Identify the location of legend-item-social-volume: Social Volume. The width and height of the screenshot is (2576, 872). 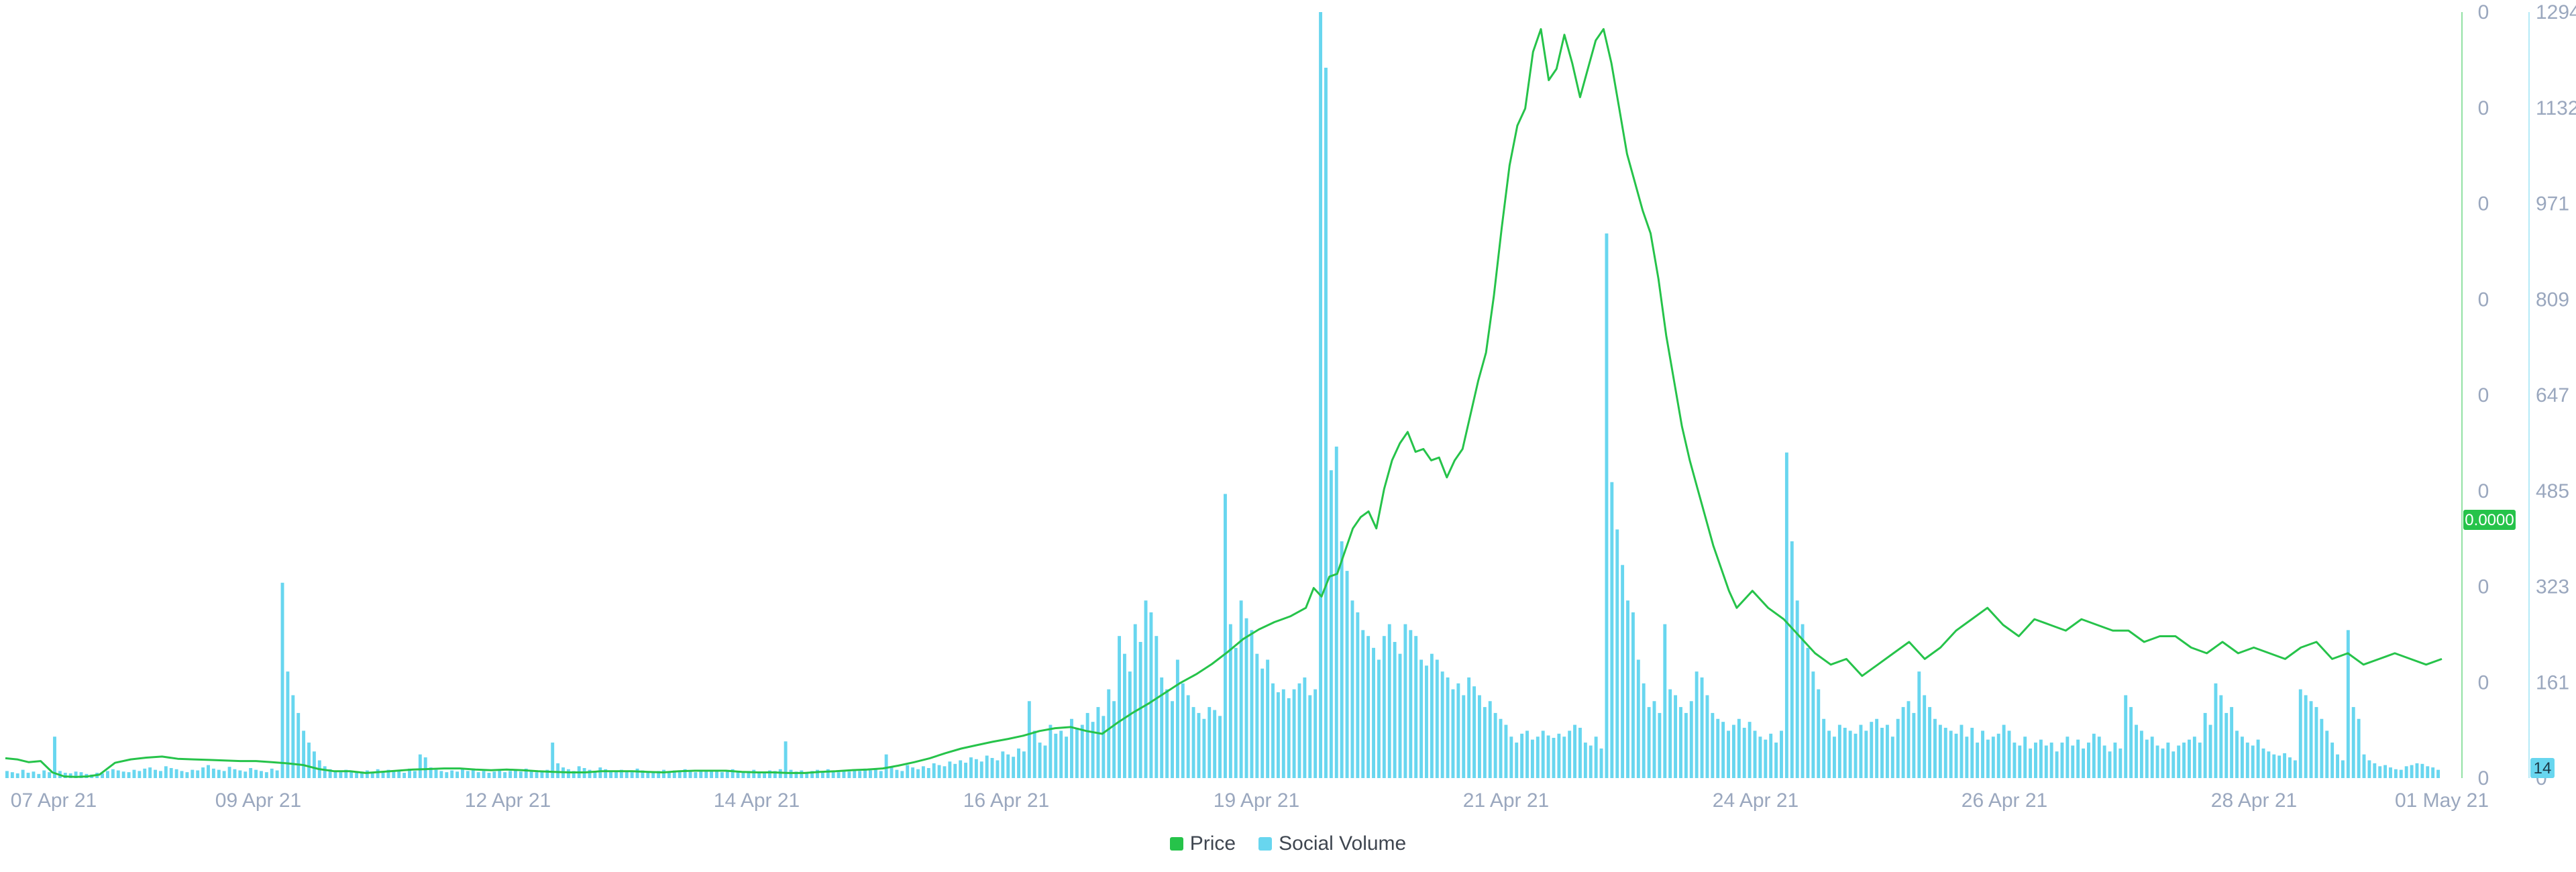
(1332, 844).